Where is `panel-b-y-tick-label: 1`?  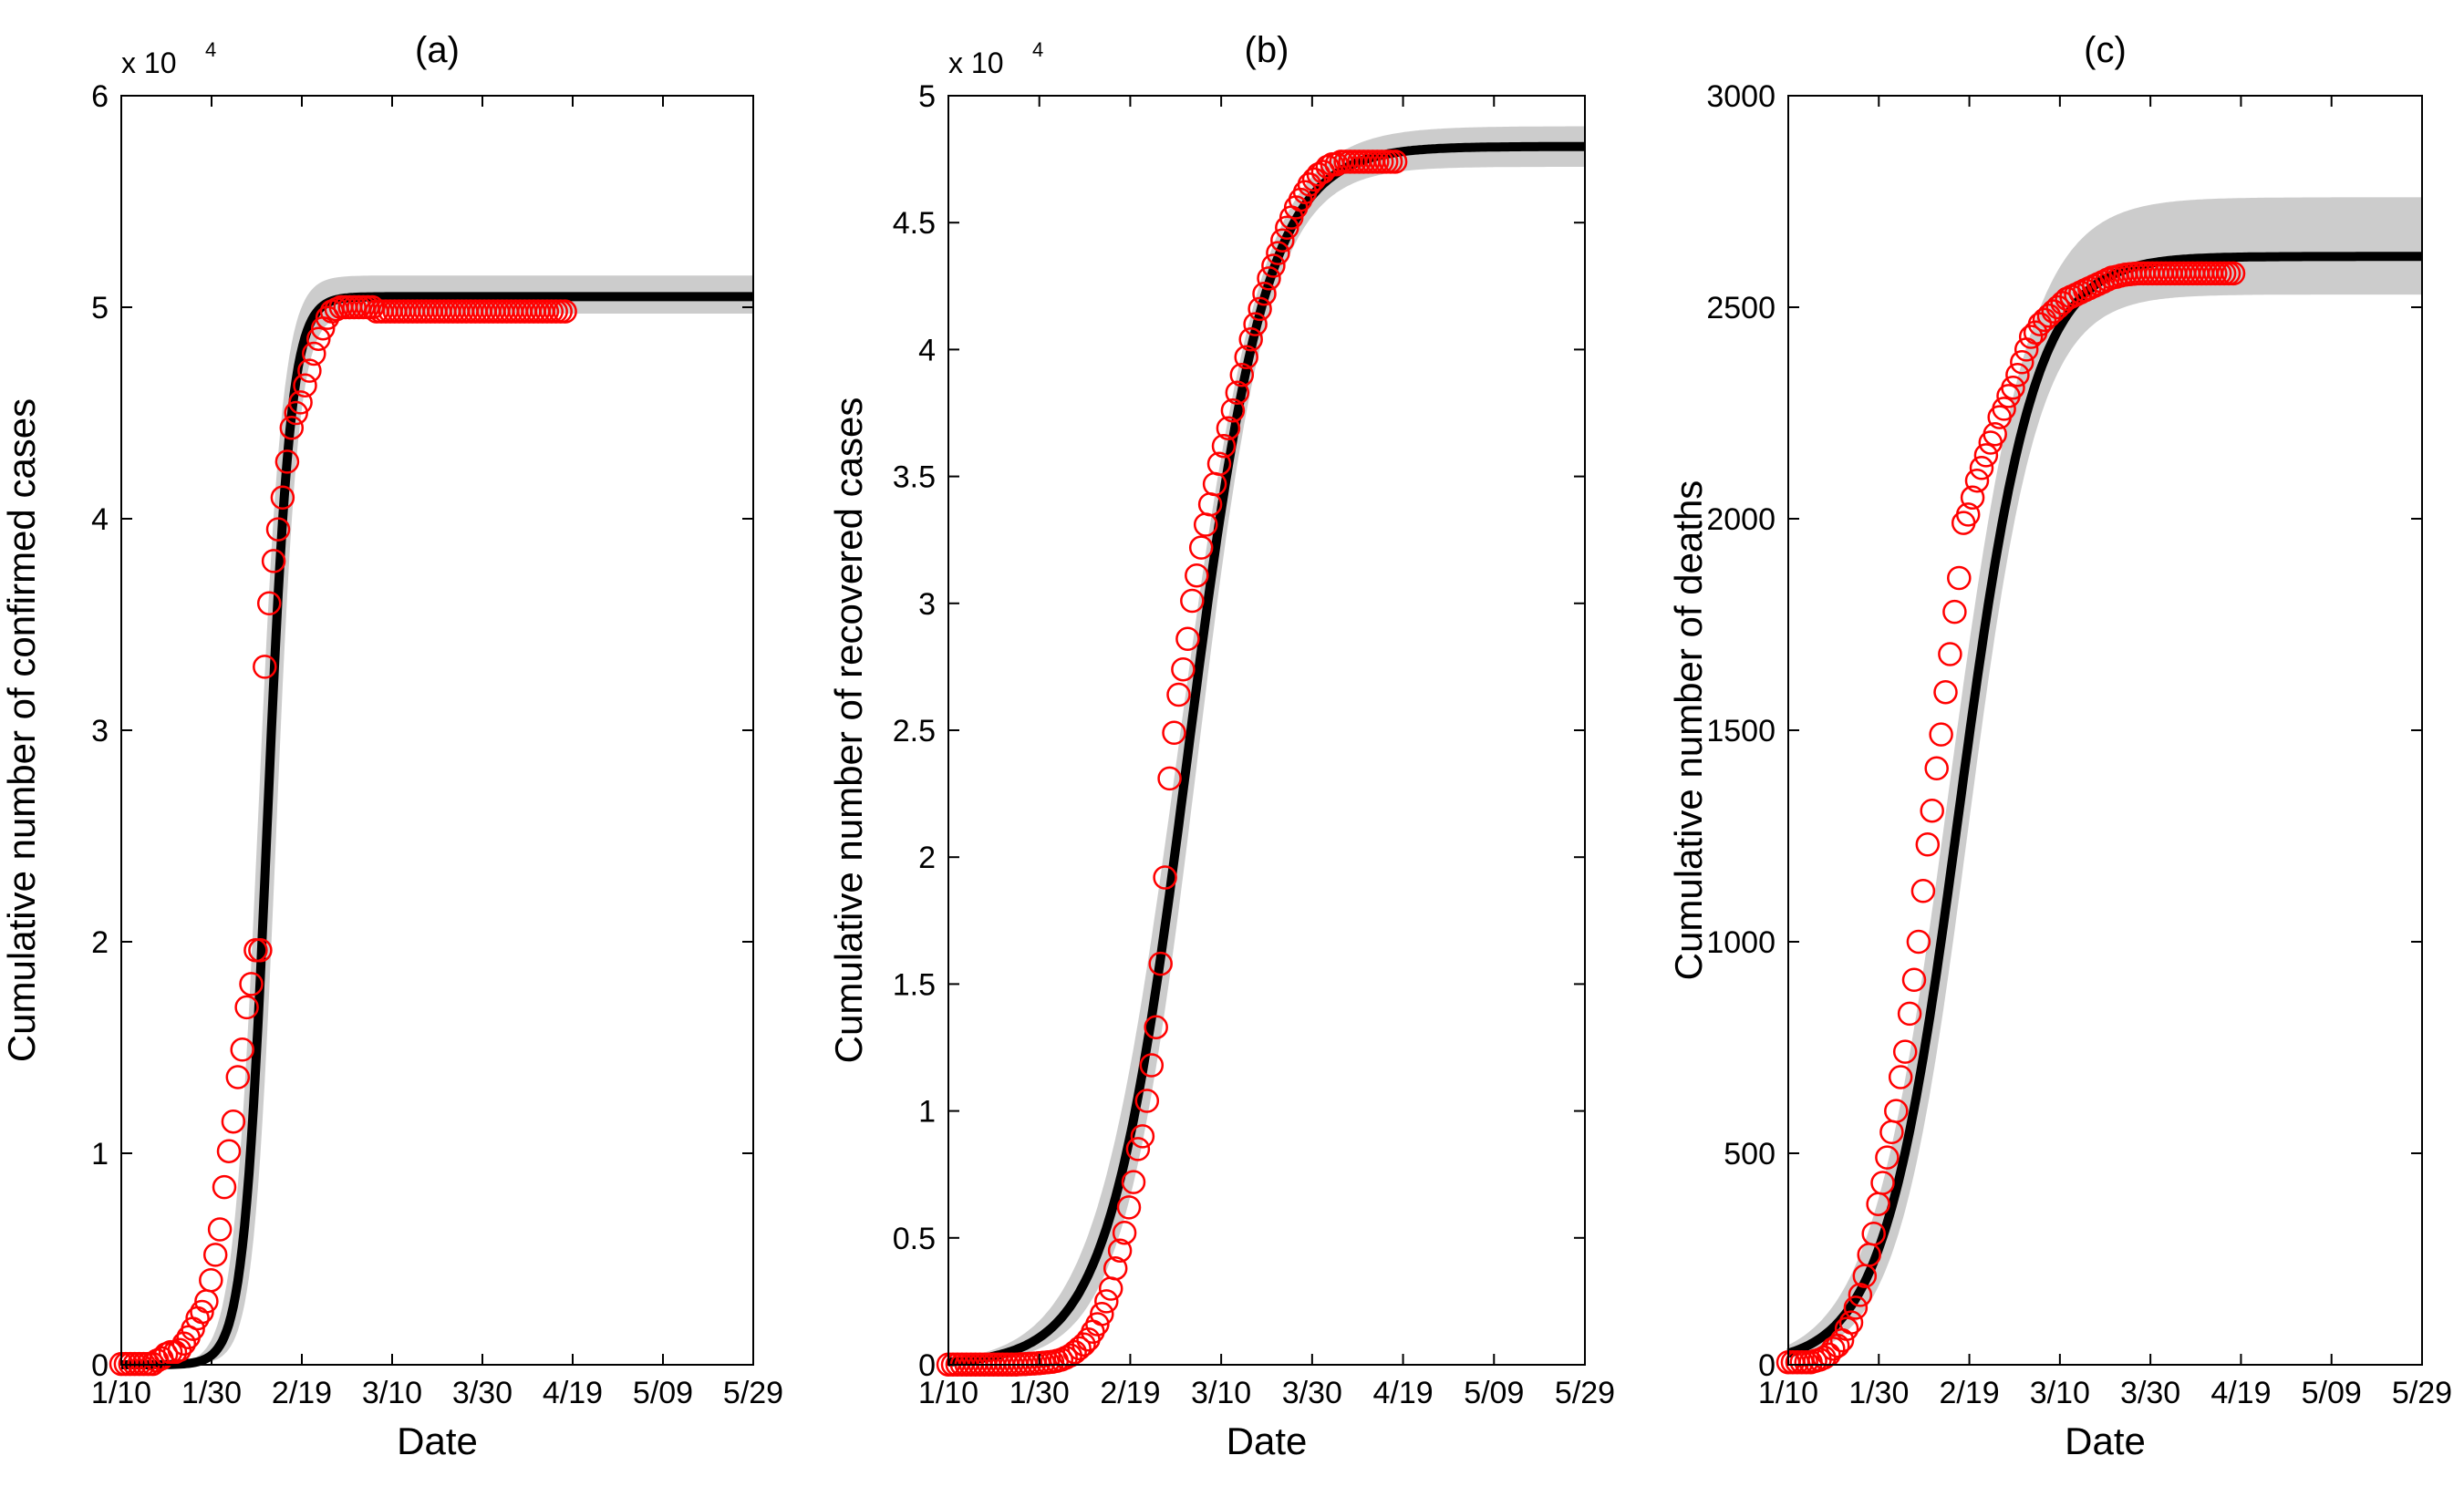
panel-b-y-tick-label: 1 is located at coordinates (927, 1112).